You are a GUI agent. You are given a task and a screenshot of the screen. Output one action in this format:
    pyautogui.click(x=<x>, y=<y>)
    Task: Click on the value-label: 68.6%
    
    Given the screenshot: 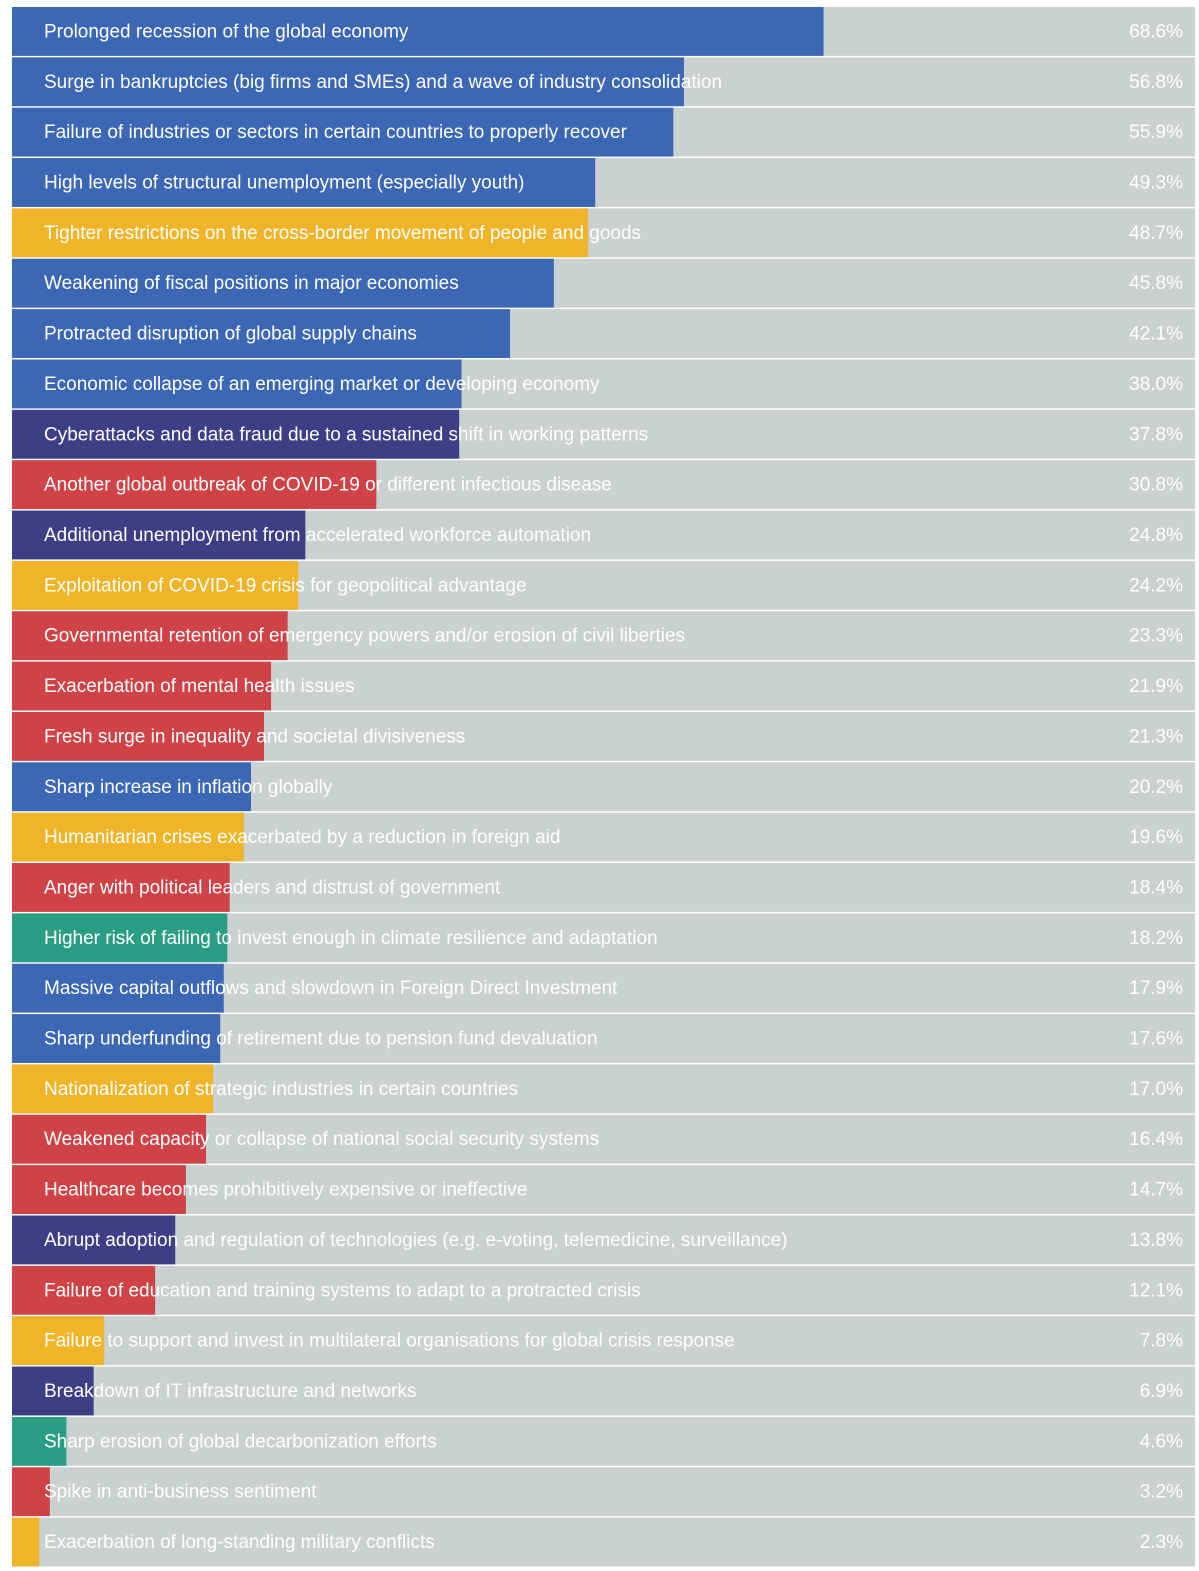 What is the action you would take?
    pyautogui.click(x=1156, y=31)
    